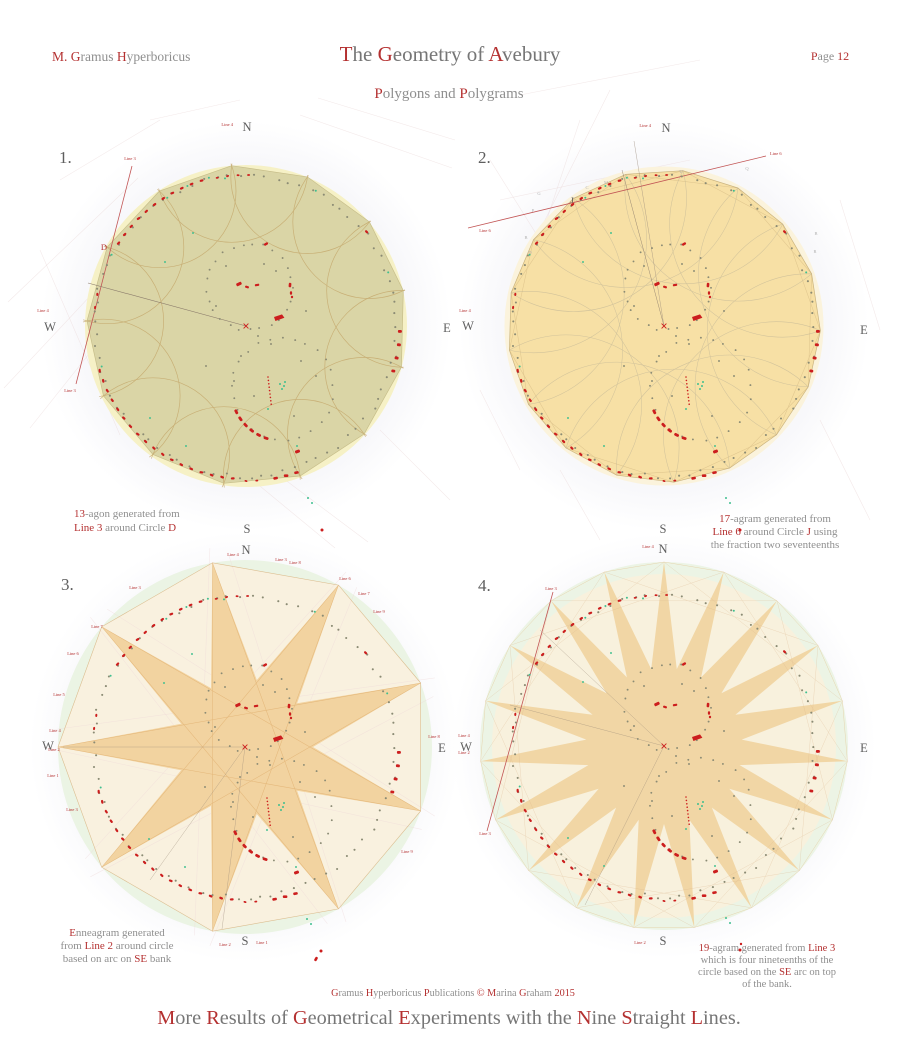  Describe the element at coordinates (104, 247) in the screenshot. I see `svg-text: D` at that location.